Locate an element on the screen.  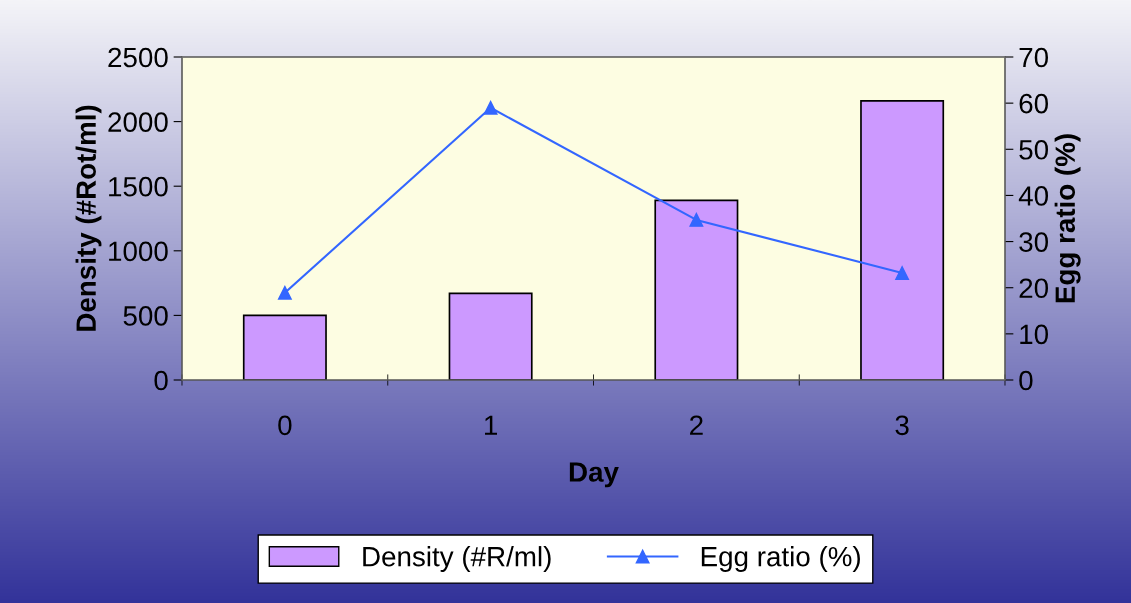
y2-tick-label: 40 is located at coordinates (1033, 196).